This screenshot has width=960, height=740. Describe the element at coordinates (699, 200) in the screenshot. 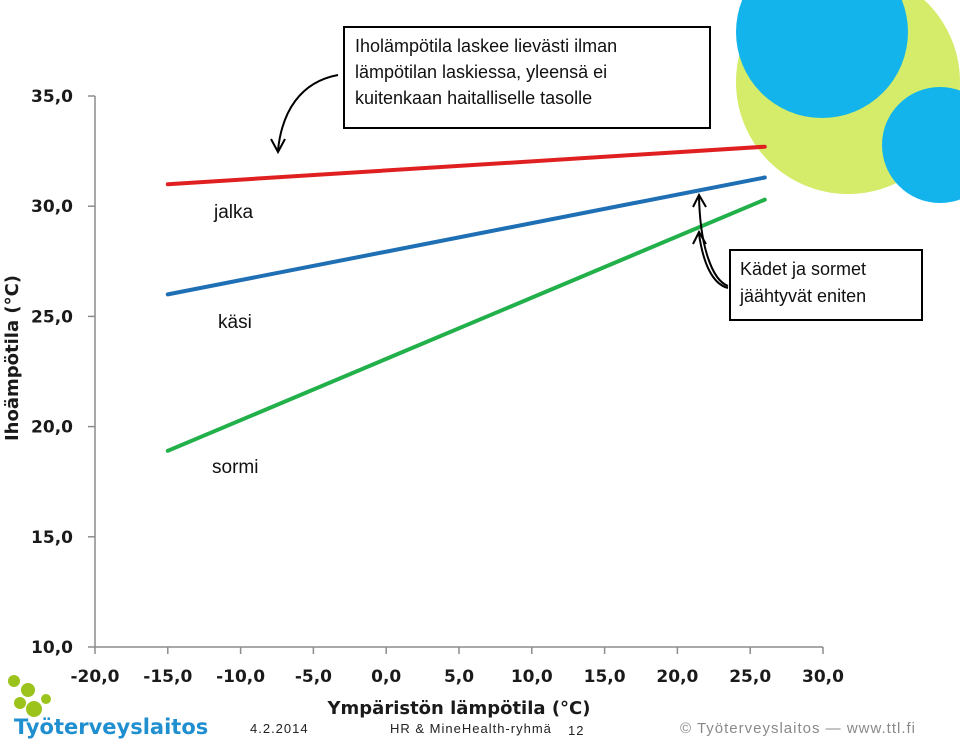

I see `annotation-right-arrowhead-upper` at that location.